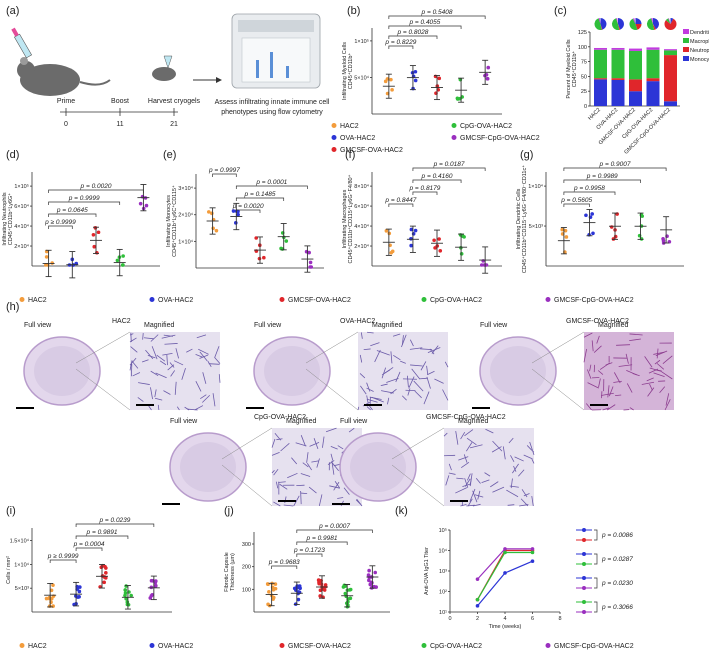  Describe the element at coordinates (287, 72) in the screenshot. I see `cytometer-bar-icon` at that location.